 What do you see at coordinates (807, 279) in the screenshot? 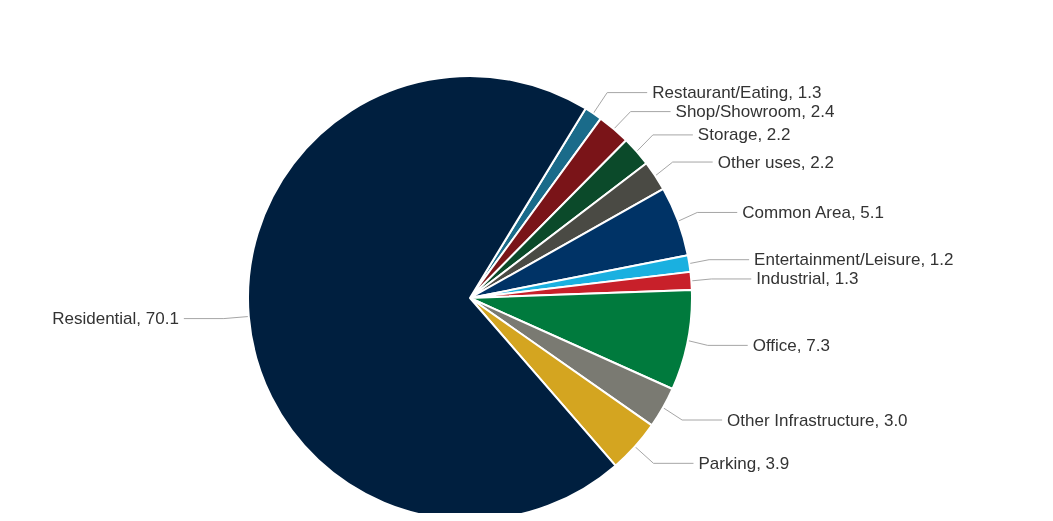
I see `slice-label: Industrial, 1.3` at bounding box center [807, 279].